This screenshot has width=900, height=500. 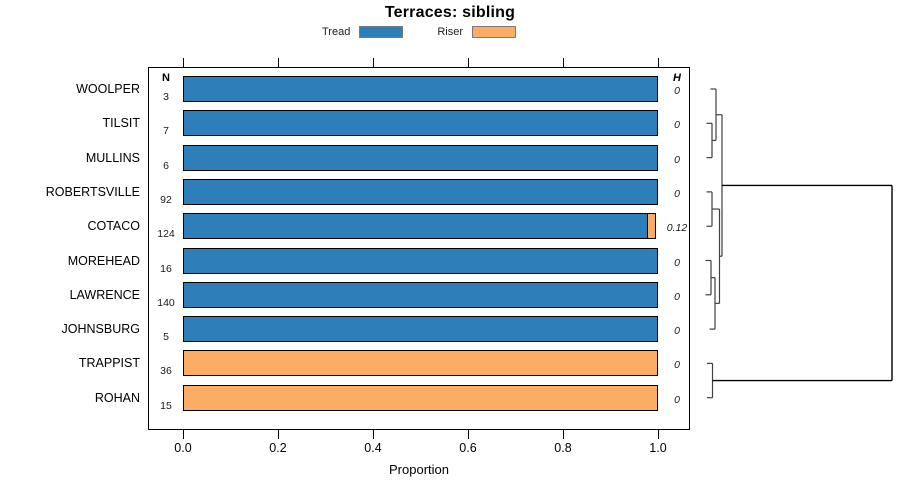 I want to click on legend-item-riser: Riser, so click(x=476, y=32).